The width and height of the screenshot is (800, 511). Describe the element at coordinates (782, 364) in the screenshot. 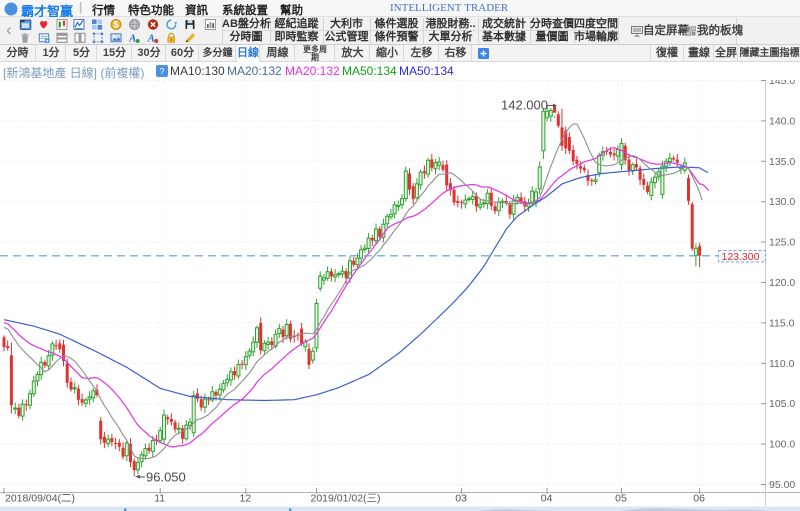

I see `svg-text: 110.0` at that location.